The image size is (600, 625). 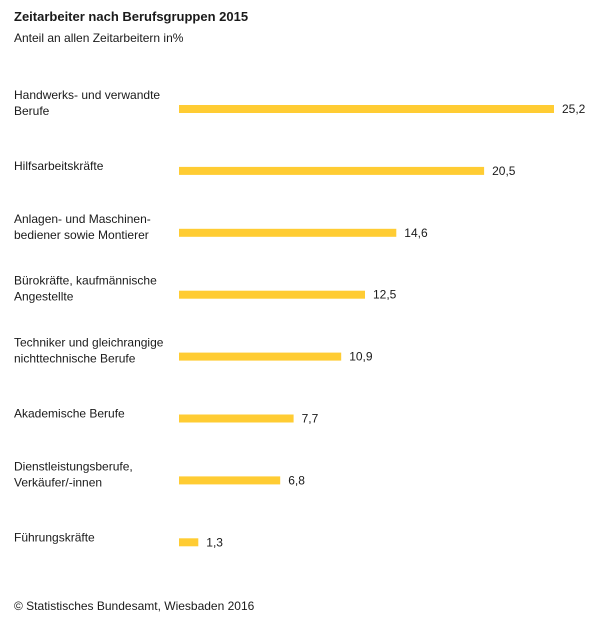 What do you see at coordinates (131, 16) in the screenshot?
I see `chart-title: Zeitarbeiter nach Berufsgruppen 2015` at bounding box center [131, 16].